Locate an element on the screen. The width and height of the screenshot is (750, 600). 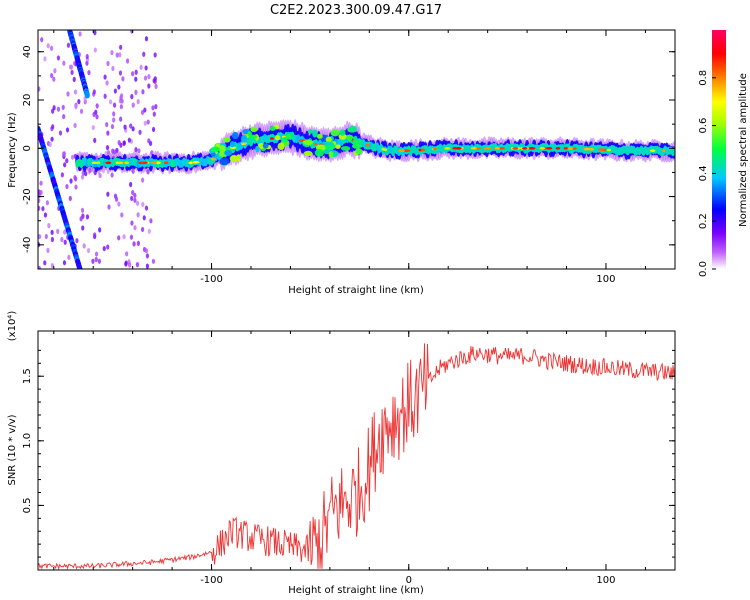
y-tick-label: 20 is located at coordinates (27, 100).